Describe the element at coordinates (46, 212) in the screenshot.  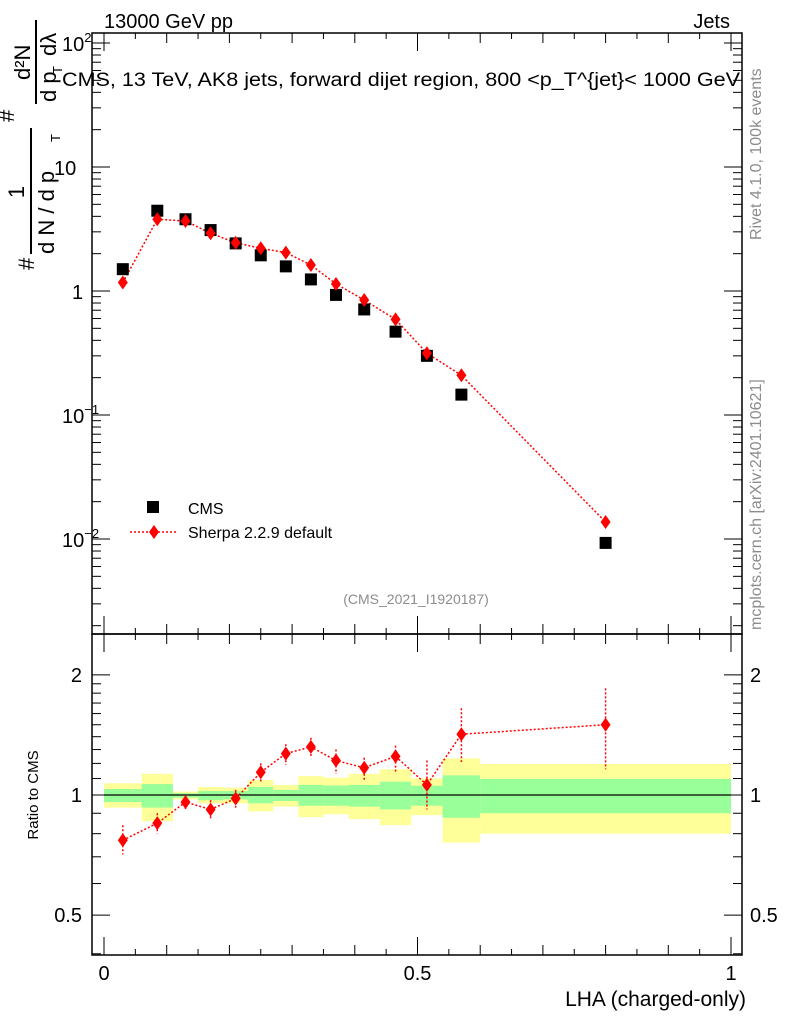
I see `ylabel-den1: d N / d p` at that location.